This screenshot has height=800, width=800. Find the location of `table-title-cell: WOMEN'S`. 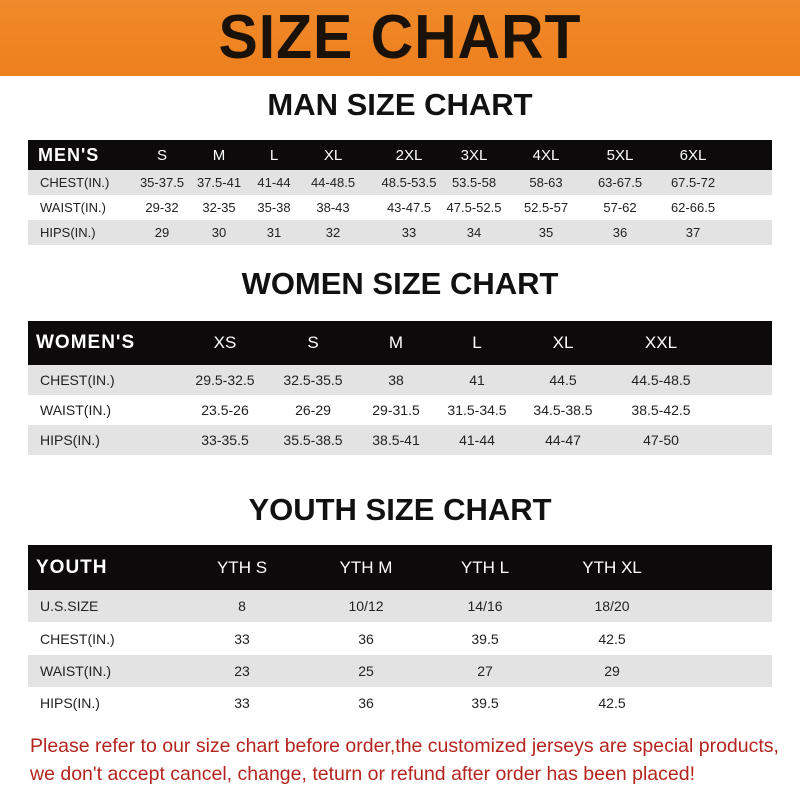

table-title-cell: WOMEN'S is located at coordinates (86, 342).